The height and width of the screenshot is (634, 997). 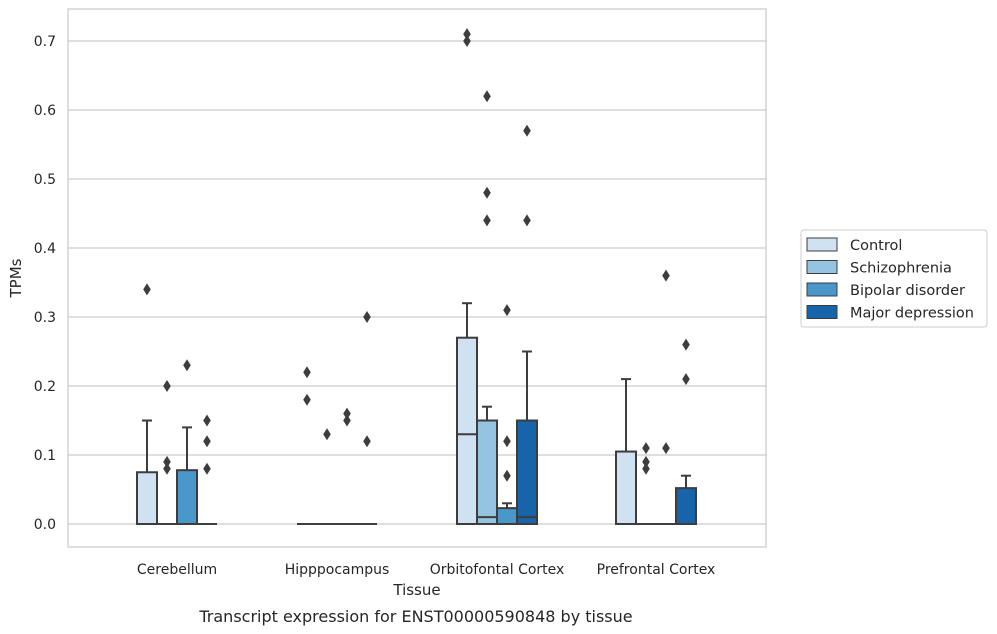 I want to click on y-tick-label: 0.6, so click(x=45, y=111).